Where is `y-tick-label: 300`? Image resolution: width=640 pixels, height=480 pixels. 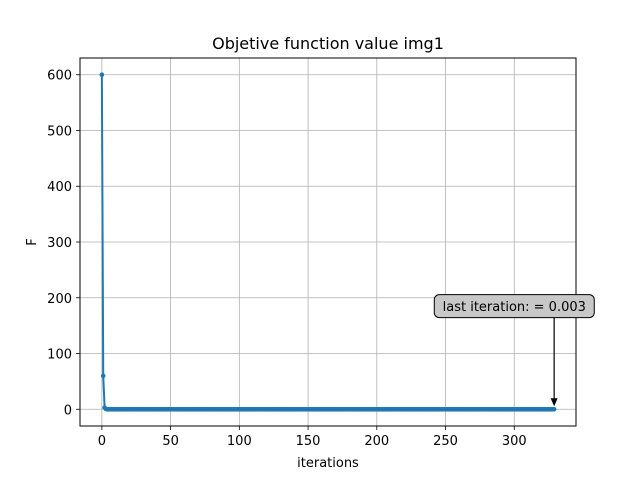 y-tick-label: 300 is located at coordinates (59, 243).